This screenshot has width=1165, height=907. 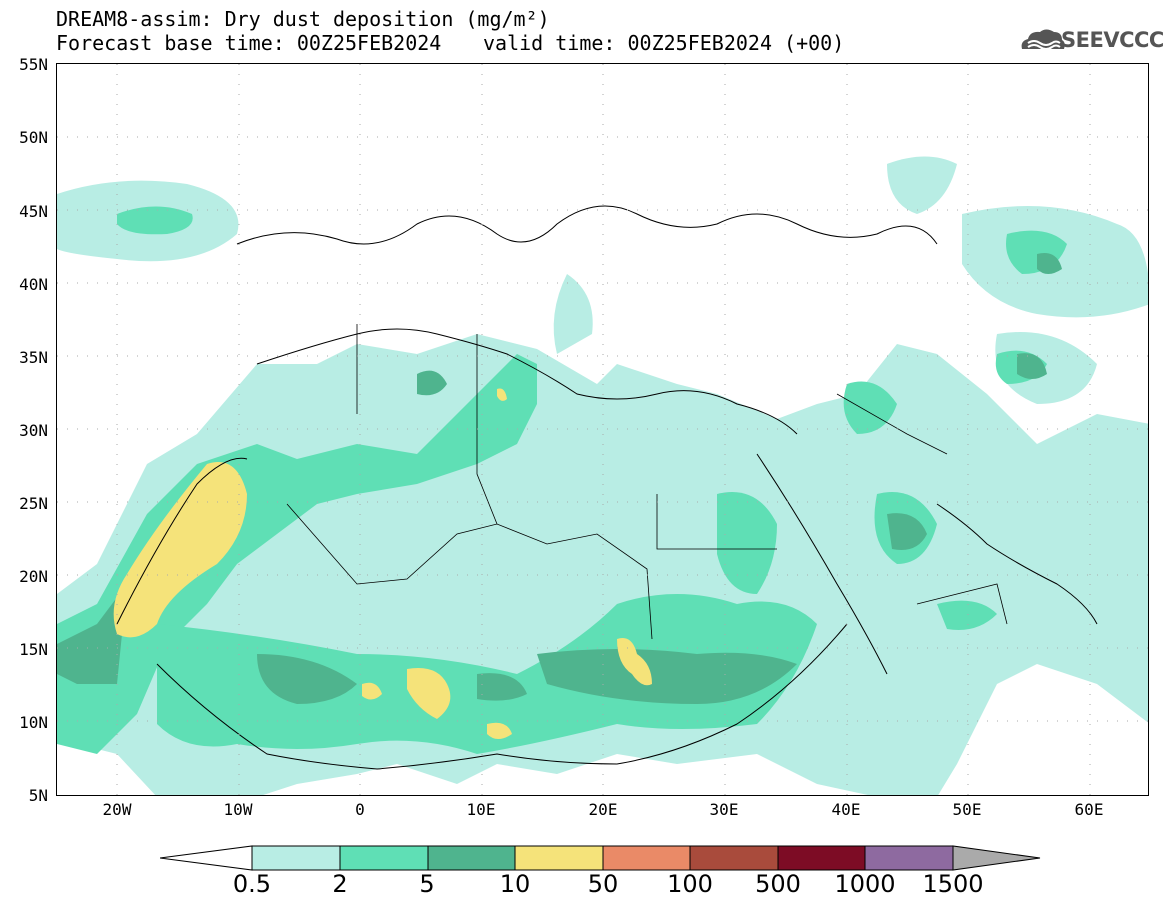 I want to click on lat-label-30n: 30N, so click(x=33, y=430).